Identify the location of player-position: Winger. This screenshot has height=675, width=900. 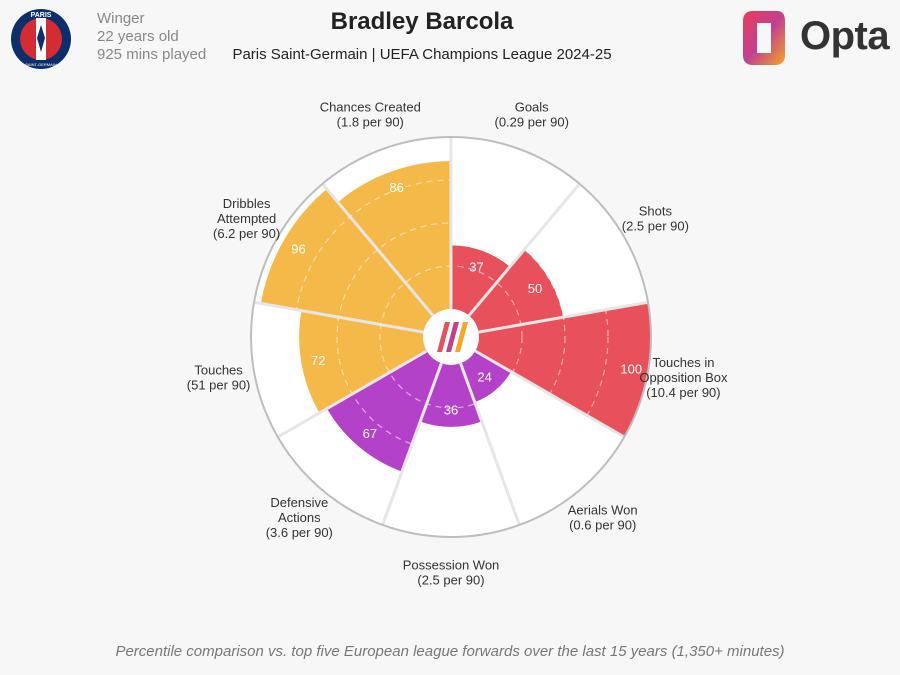
(121, 18).